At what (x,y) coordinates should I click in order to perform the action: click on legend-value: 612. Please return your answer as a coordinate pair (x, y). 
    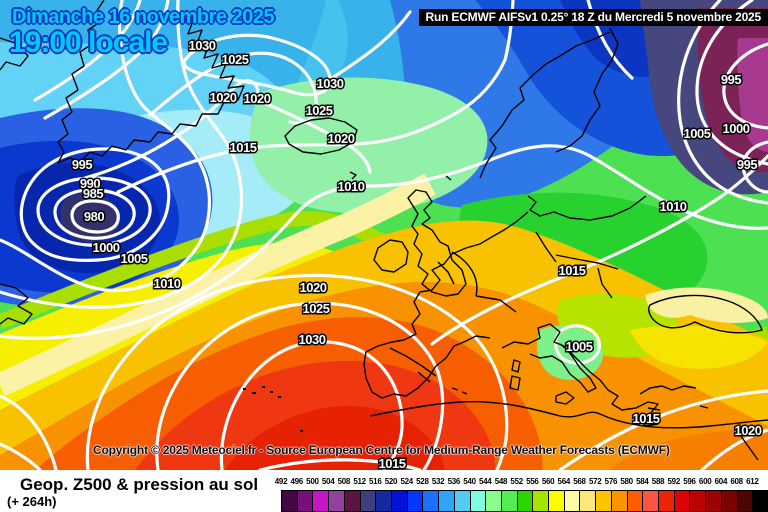
    Looking at the image, I should click on (752, 481).